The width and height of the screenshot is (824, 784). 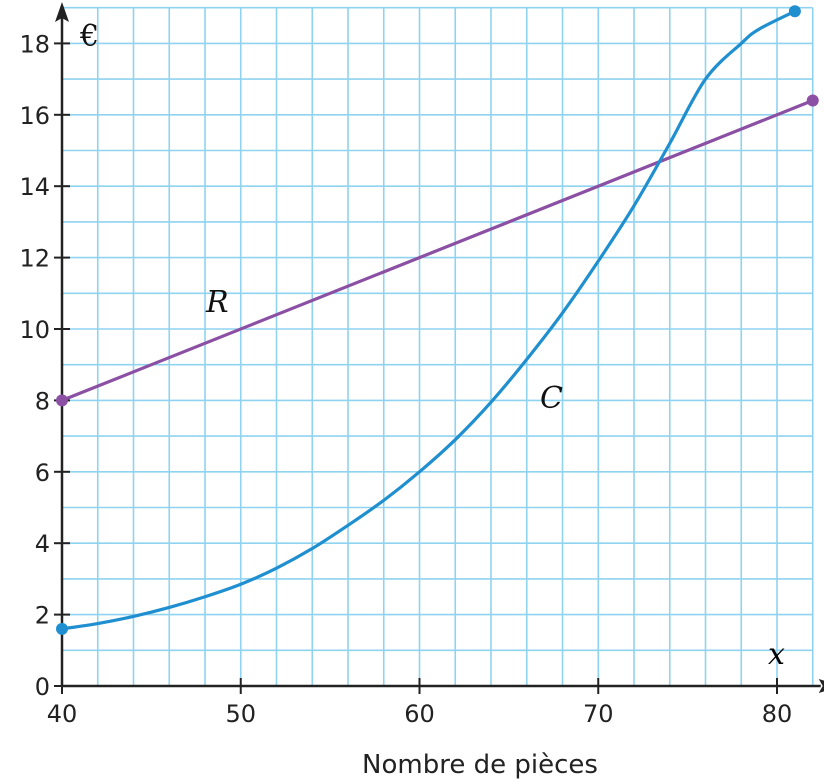 What do you see at coordinates (419, 714) in the screenshot?
I see `x-tick-label: 60` at bounding box center [419, 714].